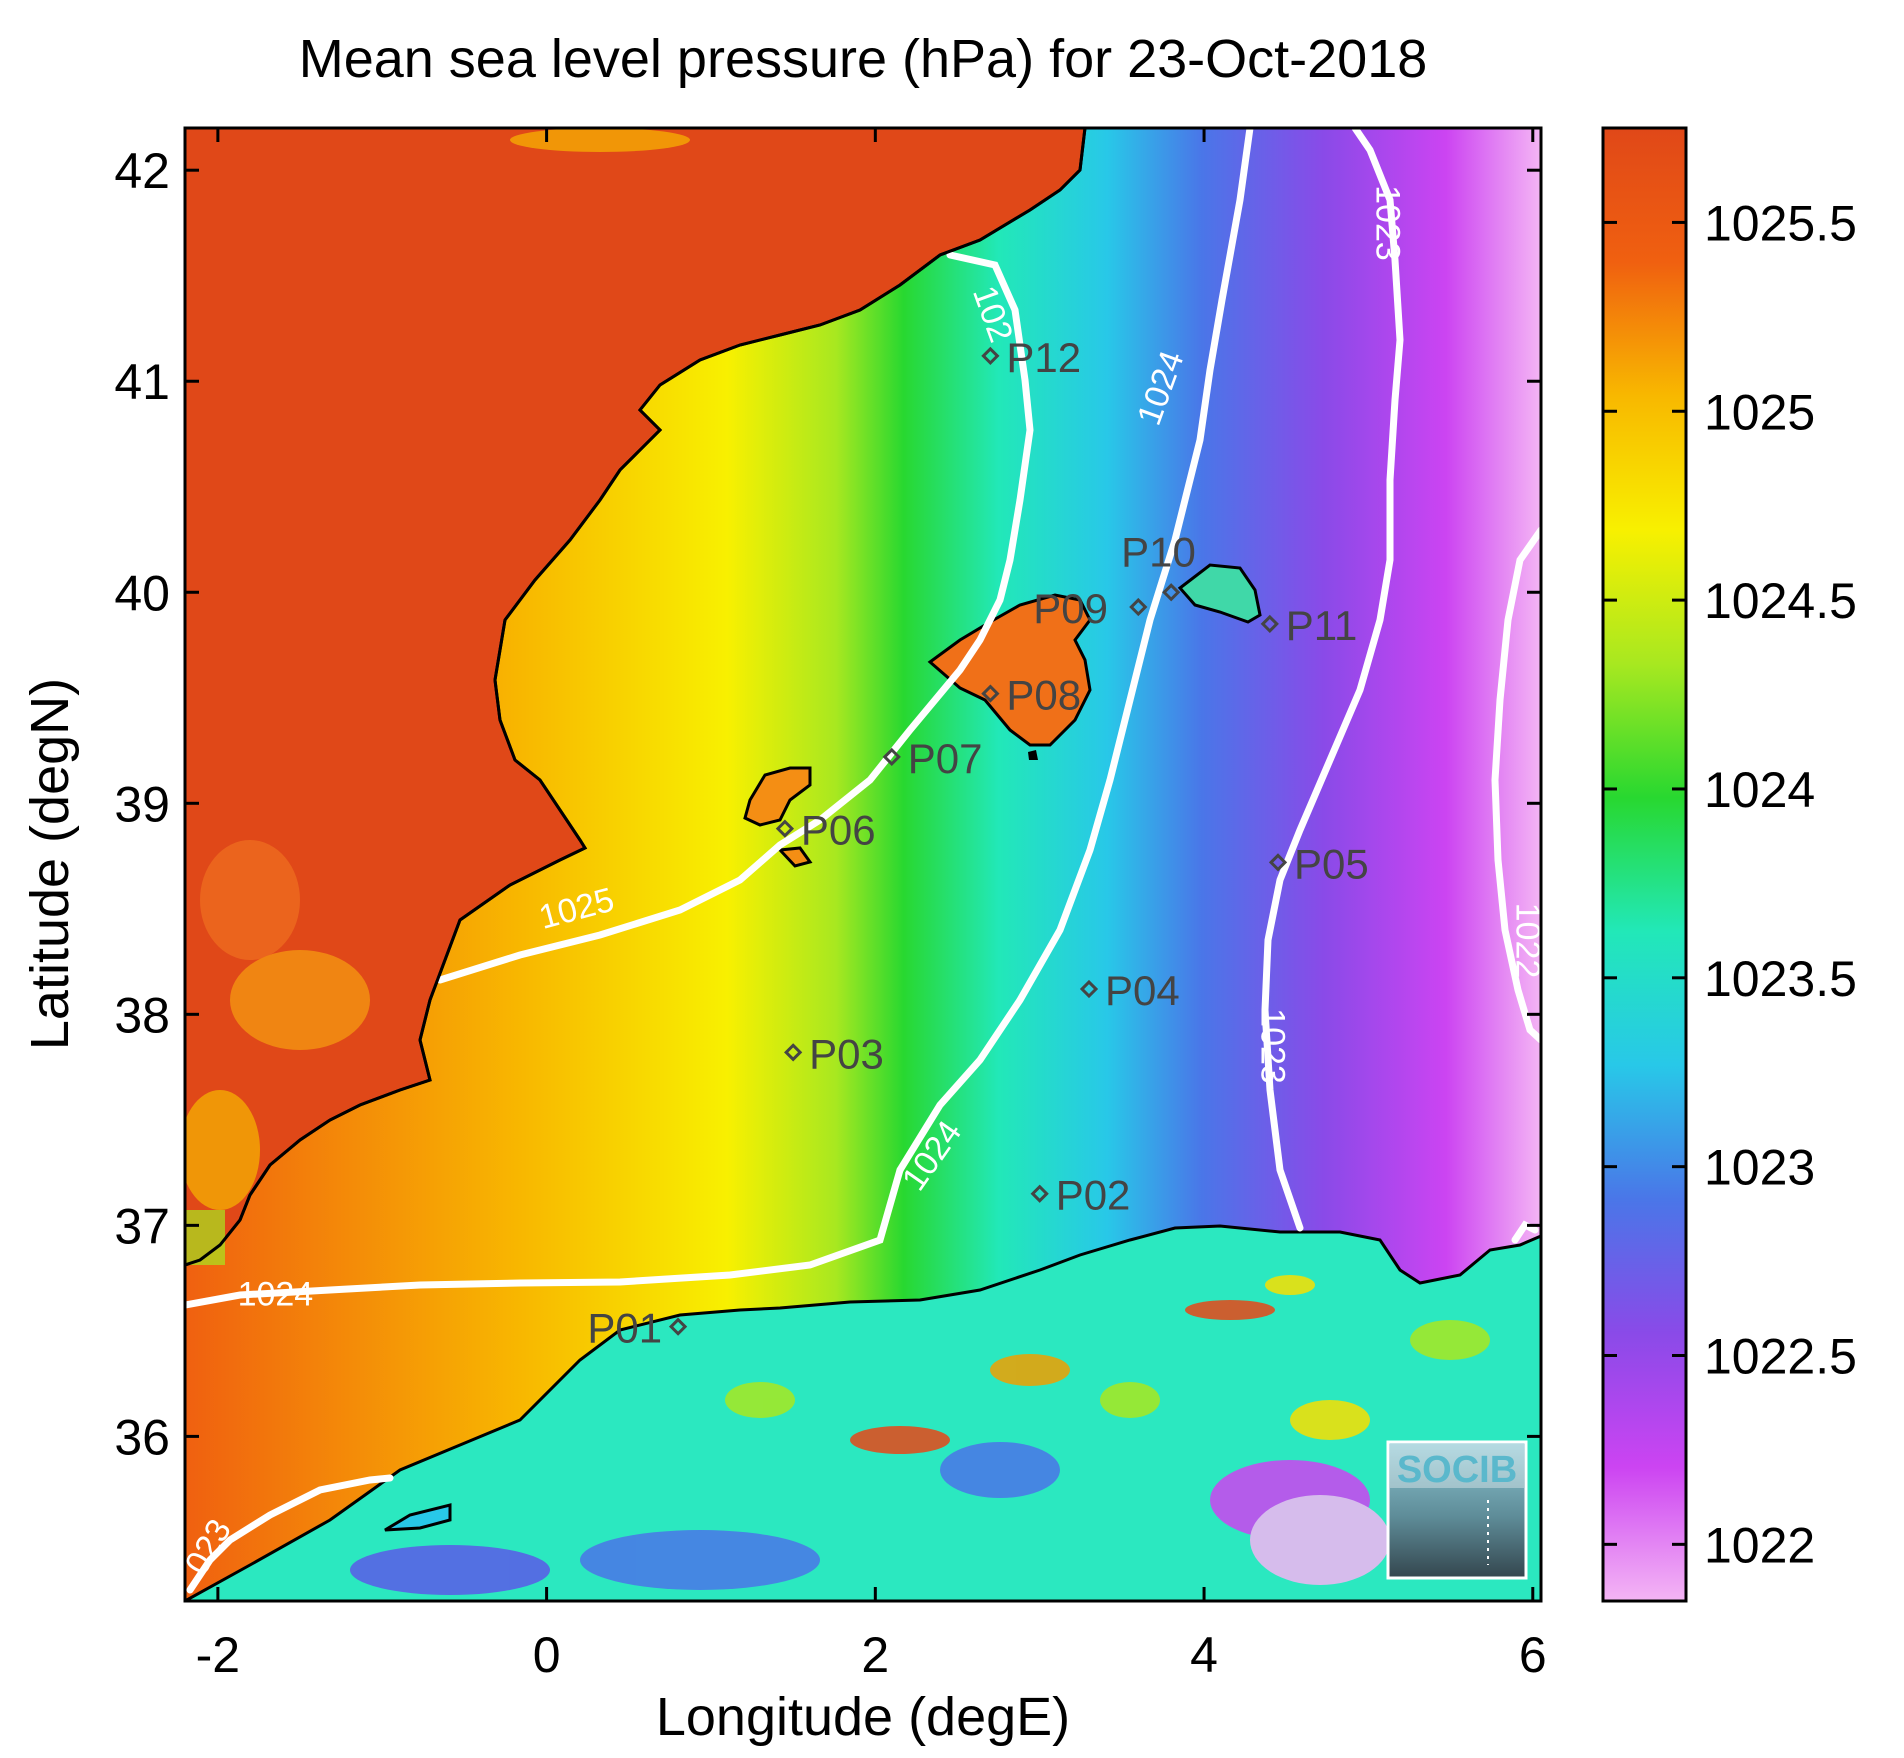 Image resolution: width=1904 pixels, height=1758 pixels. What do you see at coordinates (920, 1435) in the screenshot?
I see `africa-hot-spots` at bounding box center [920, 1435].